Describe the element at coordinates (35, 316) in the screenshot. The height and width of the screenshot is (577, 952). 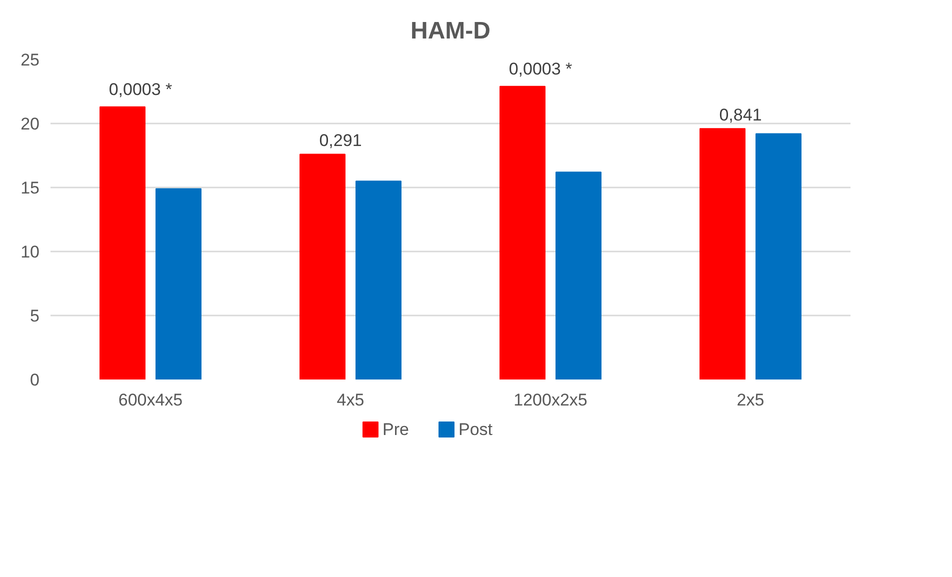
I see `y-tick-label: 5` at that location.